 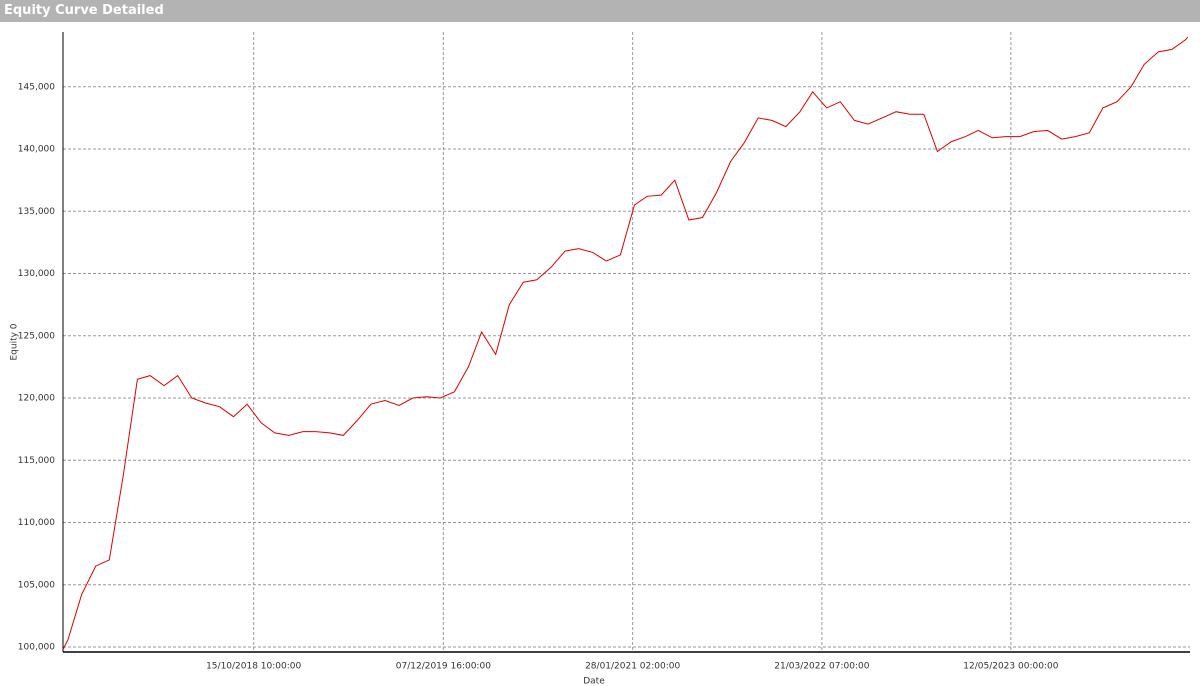 What do you see at coordinates (36, 274) in the screenshot?
I see `y-tick-label: 130,000` at bounding box center [36, 274].